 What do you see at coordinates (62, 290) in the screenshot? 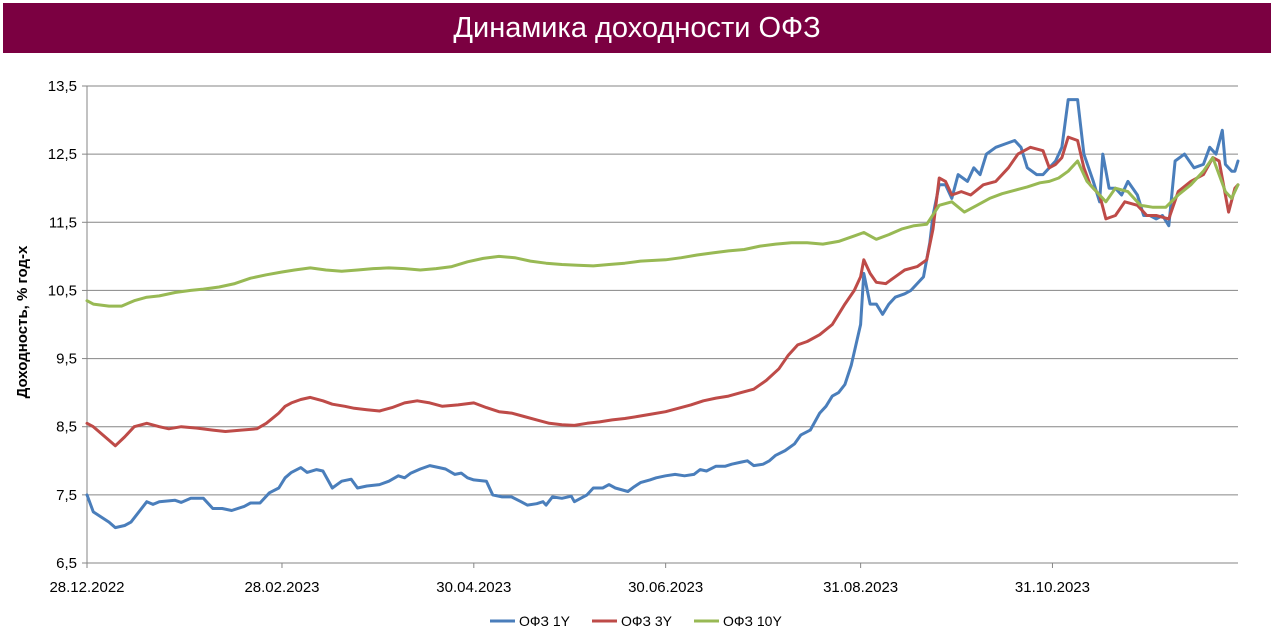
I see `y-tick-label: 10,5` at bounding box center [62, 290].